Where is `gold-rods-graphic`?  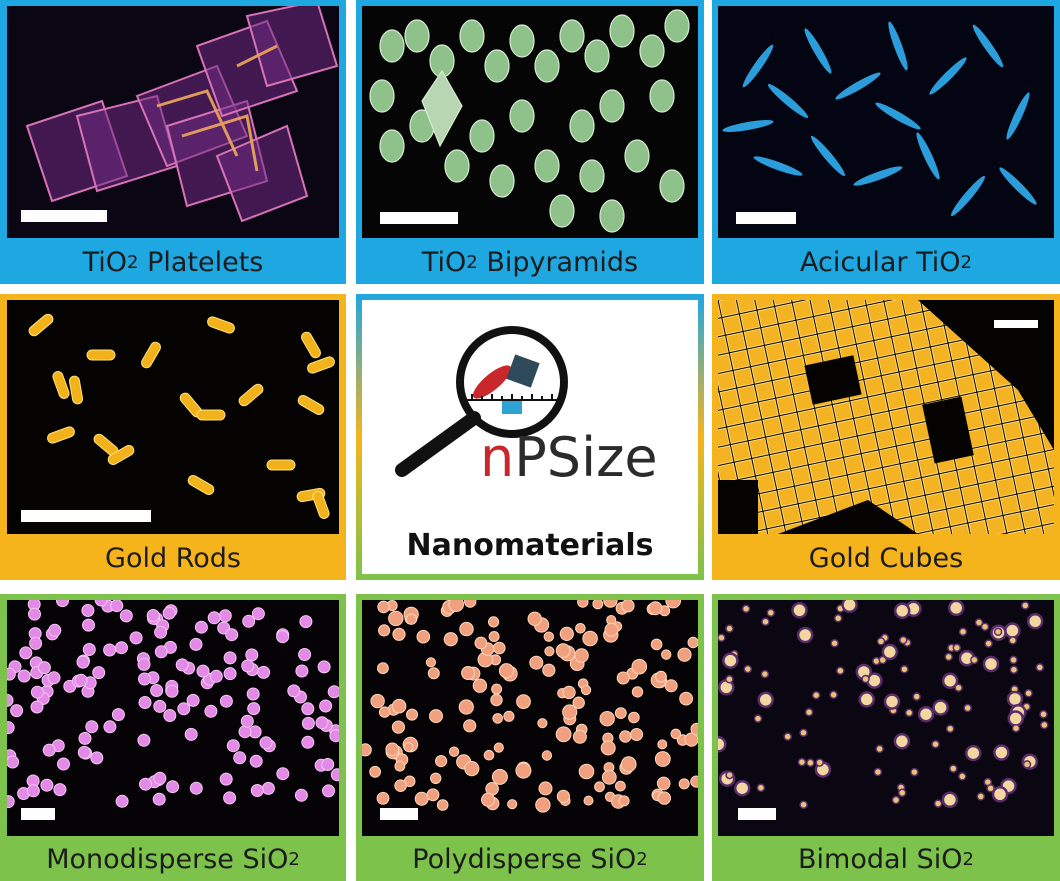
gold-rods-graphic is located at coordinates (173, 417).